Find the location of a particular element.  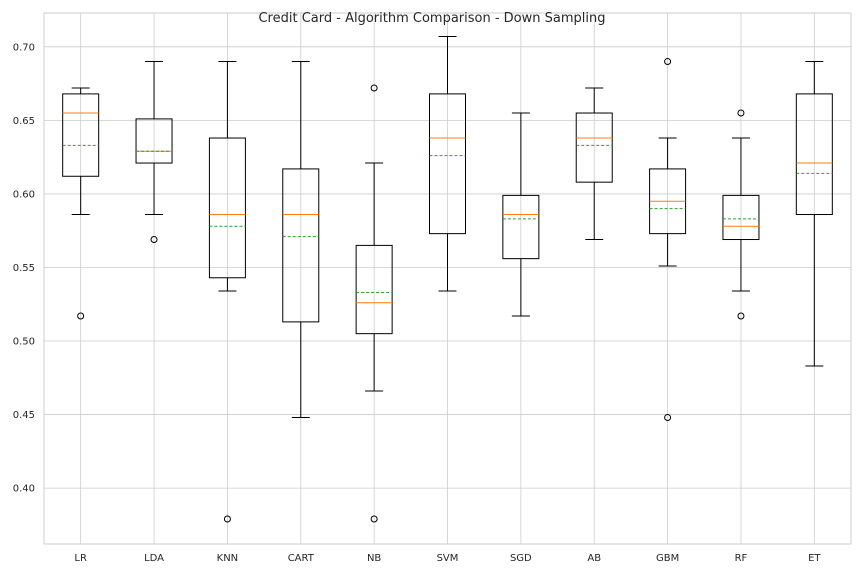

x-tick-label: GBM is located at coordinates (667, 558).